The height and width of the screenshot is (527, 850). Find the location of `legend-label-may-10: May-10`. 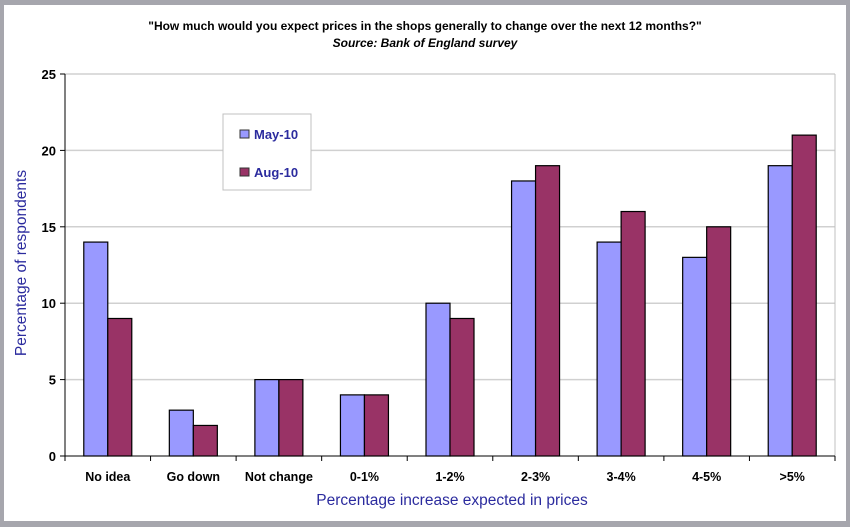

legend-label-may-10: May-10 is located at coordinates (276, 134).